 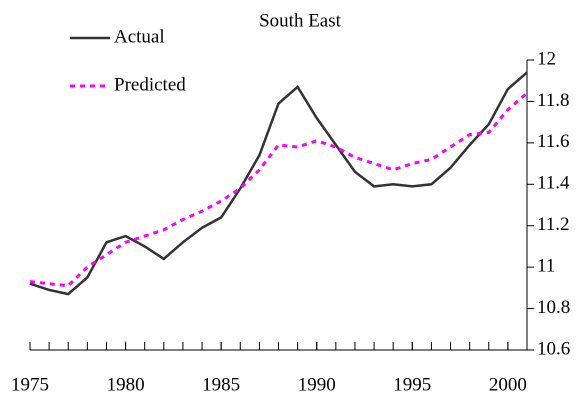 I want to click on y-tick-label: 11.2, so click(x=553, y=224).